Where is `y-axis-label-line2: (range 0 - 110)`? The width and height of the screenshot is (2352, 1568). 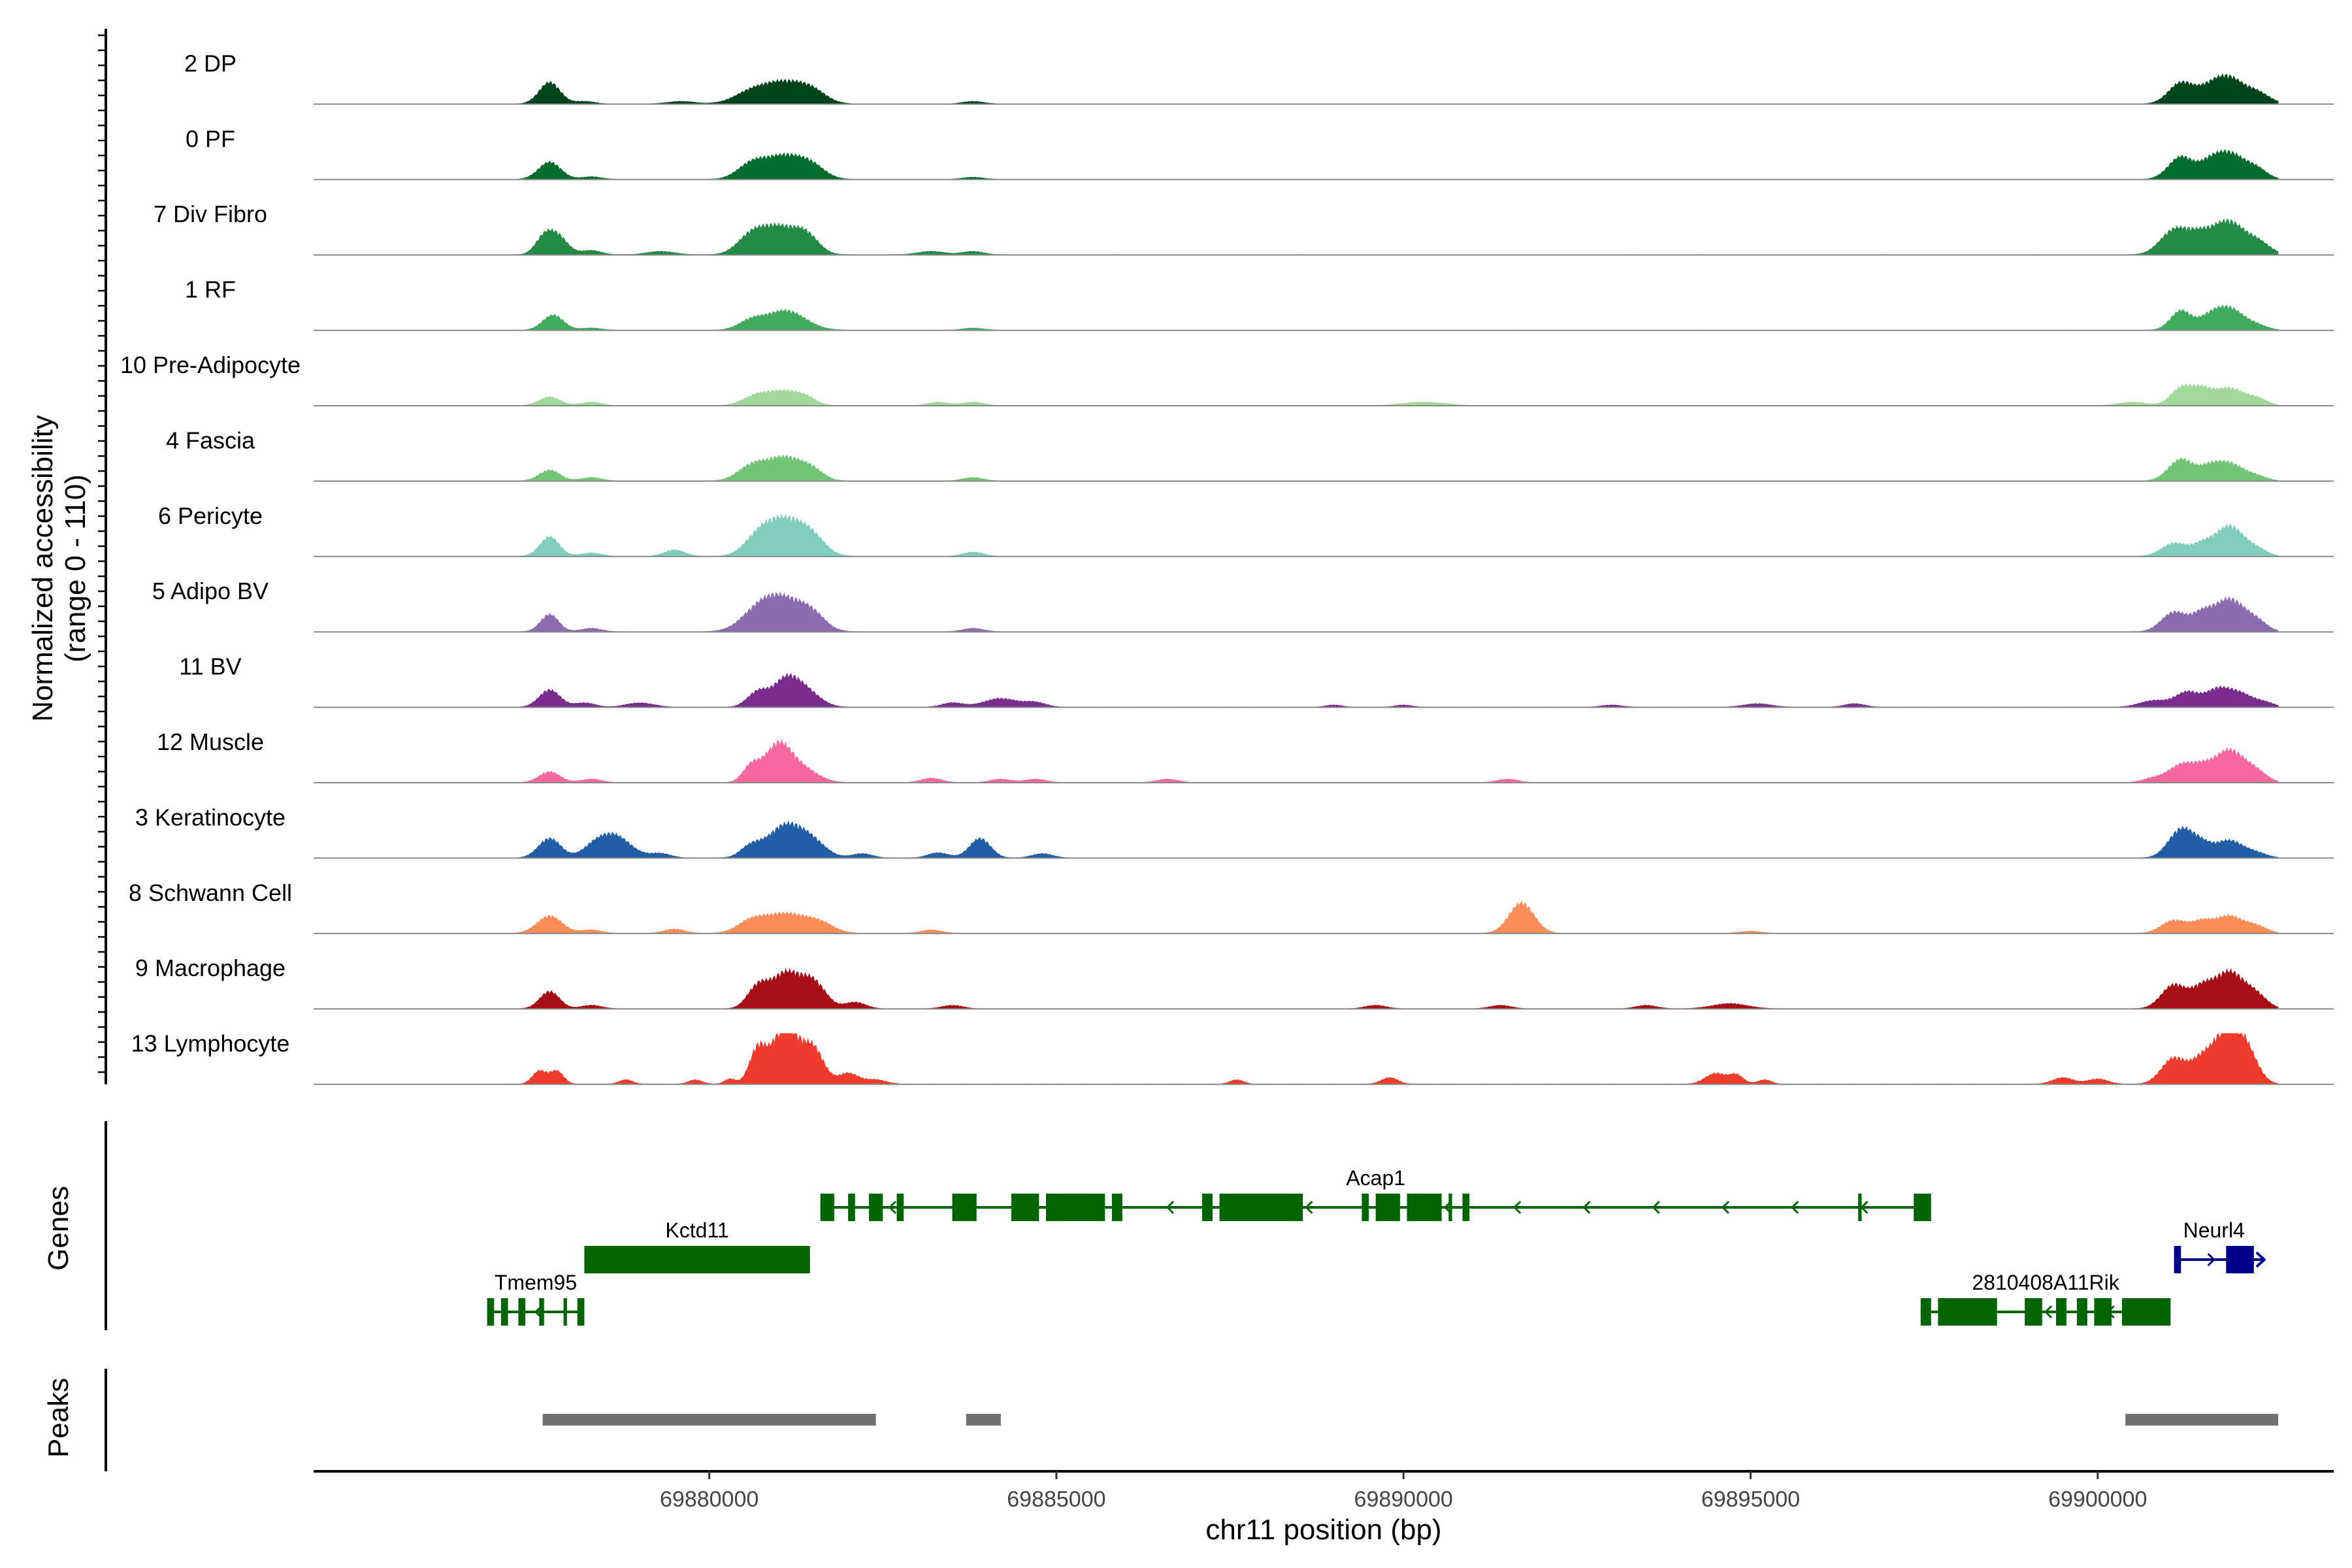 y-axis-label-line2: (range 0 - 110) is located at coordinates (75, 568).